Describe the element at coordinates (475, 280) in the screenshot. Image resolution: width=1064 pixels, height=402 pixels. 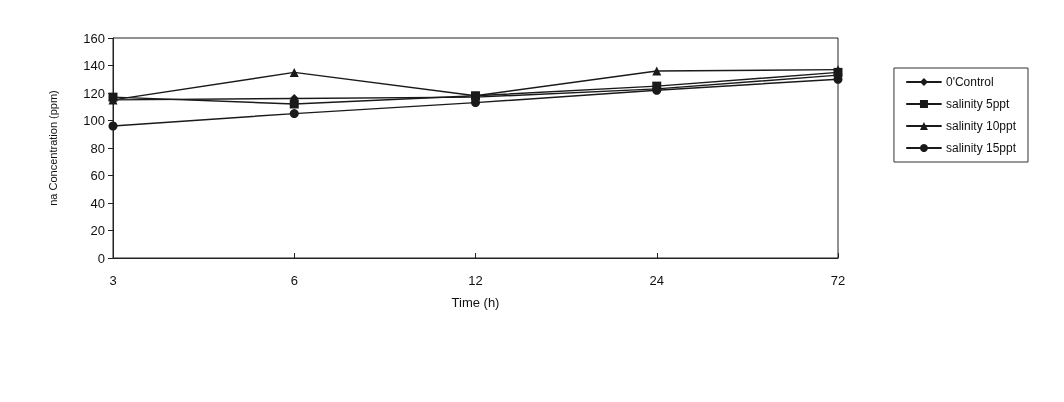
I see `x-tick-label: 12` at that location.